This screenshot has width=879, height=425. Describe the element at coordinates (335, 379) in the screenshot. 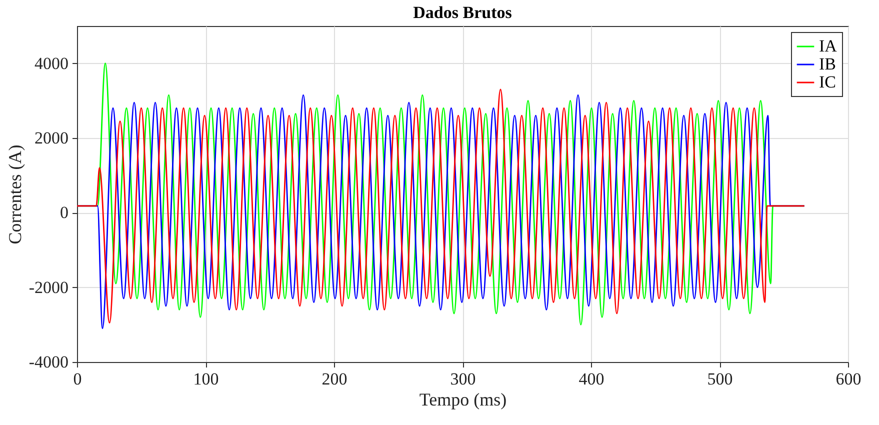

I see `x-tick-label: 200` at that location.